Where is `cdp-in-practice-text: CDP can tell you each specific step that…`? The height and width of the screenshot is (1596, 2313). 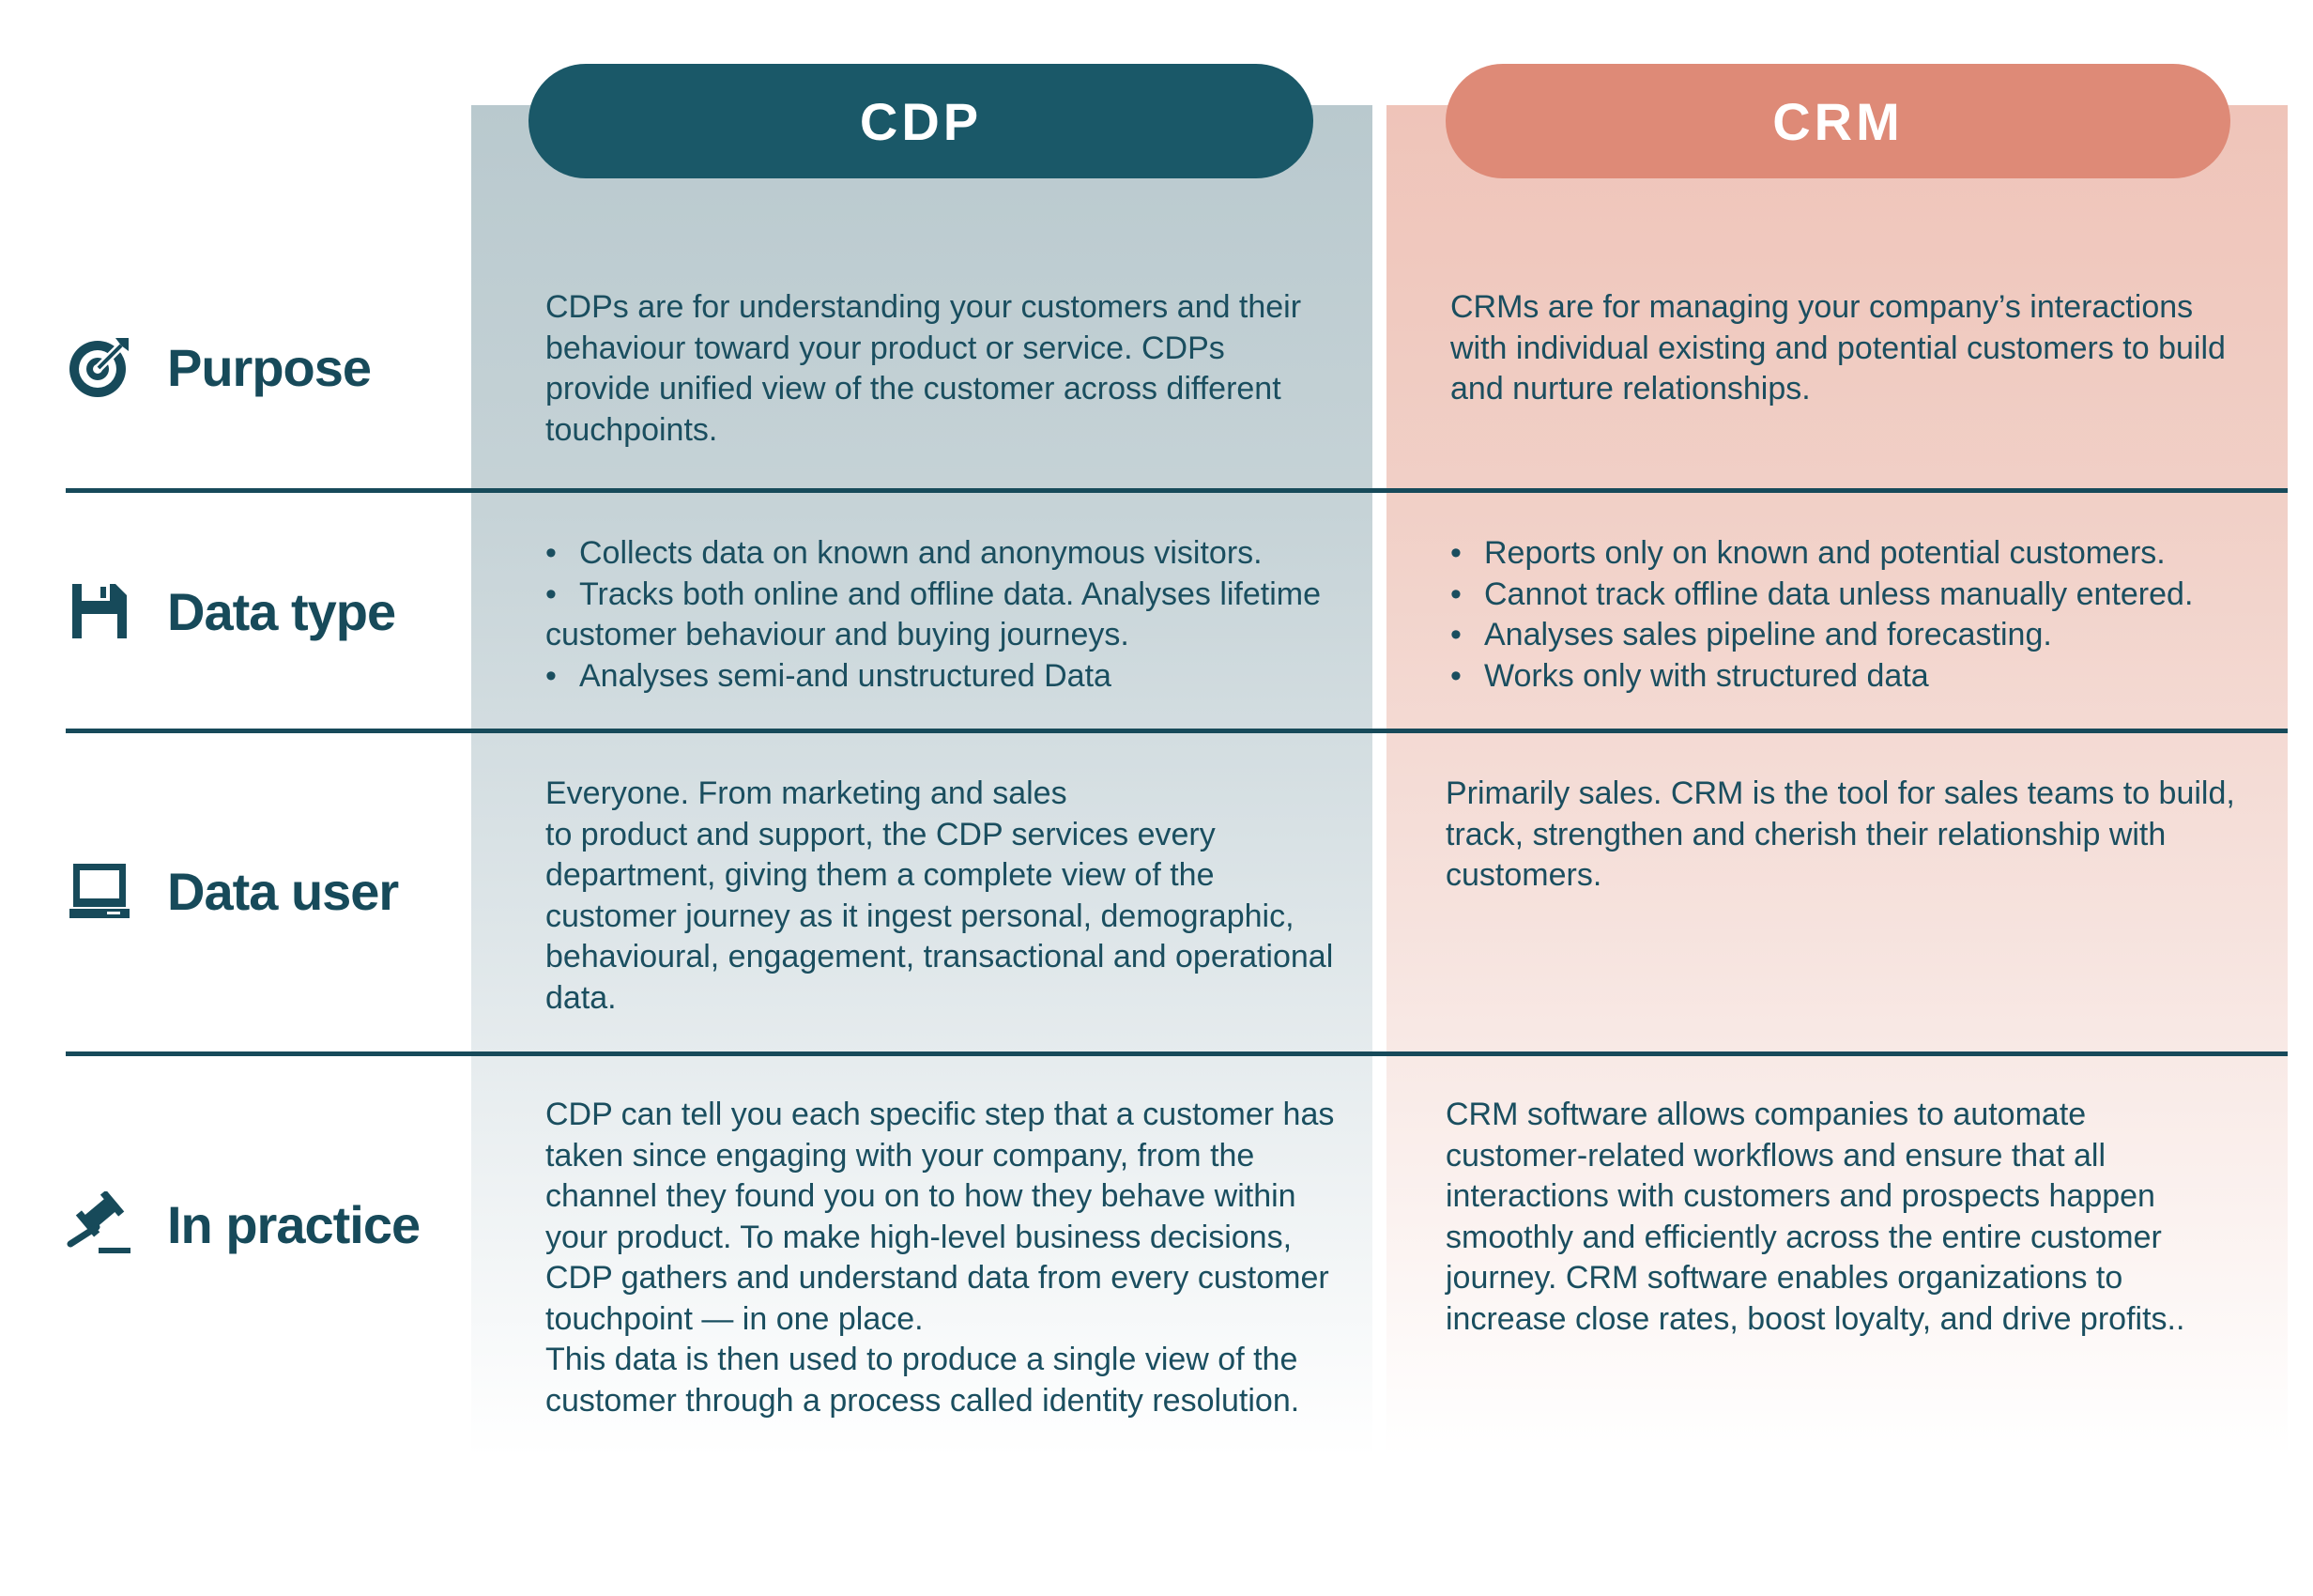 cdp-in-practice-text: CDP can tell you each specific step that… is located at coordinates (940, 1217).